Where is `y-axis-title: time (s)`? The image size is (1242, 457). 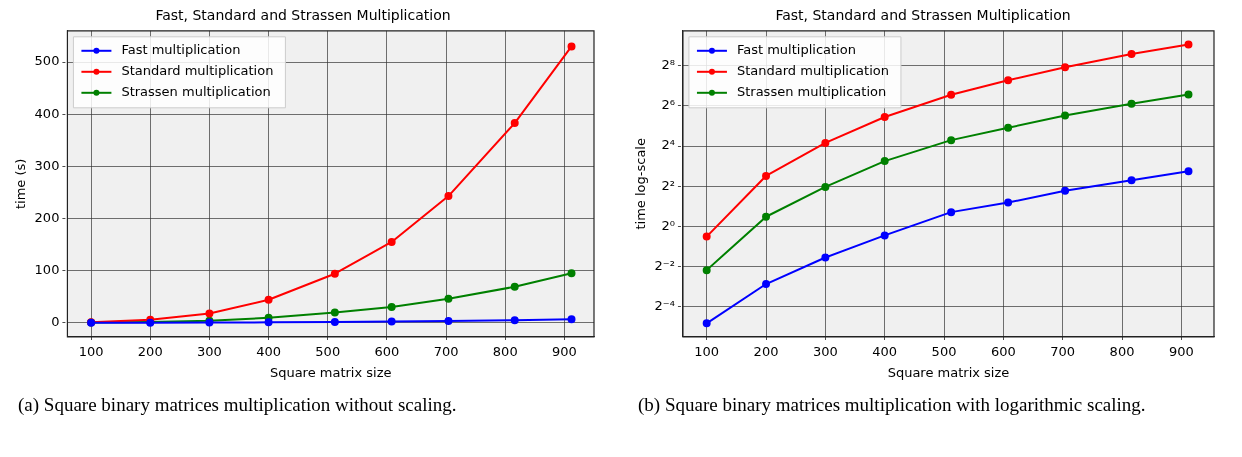
y-axis-title: time (s) is located at coordinates (21, 184).